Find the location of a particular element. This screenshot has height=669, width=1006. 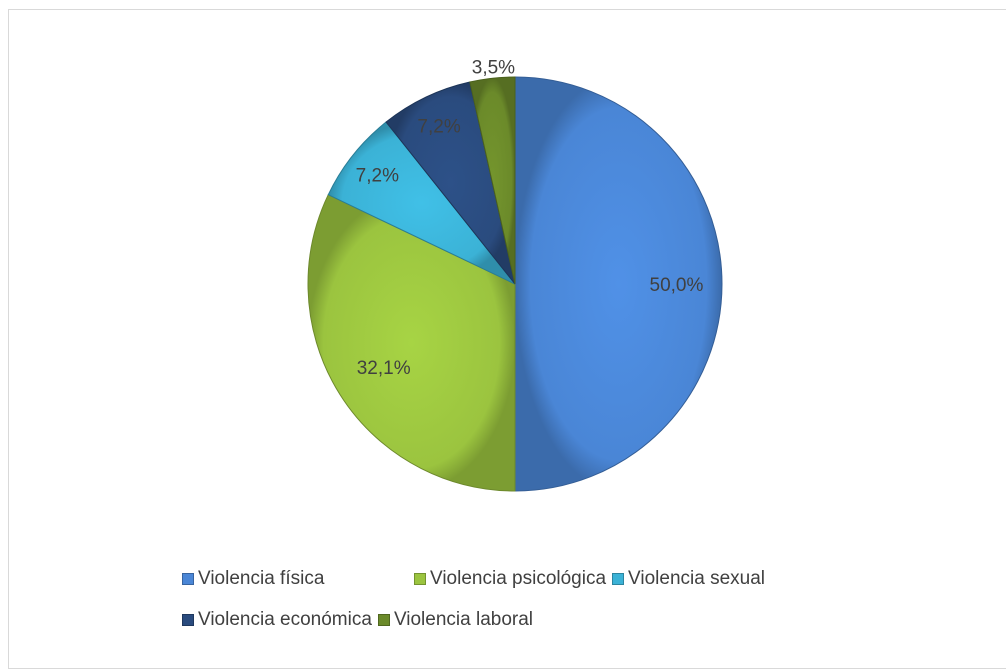

legend-item-sexual: Violencia sexual is located at coordinates (688, 579).